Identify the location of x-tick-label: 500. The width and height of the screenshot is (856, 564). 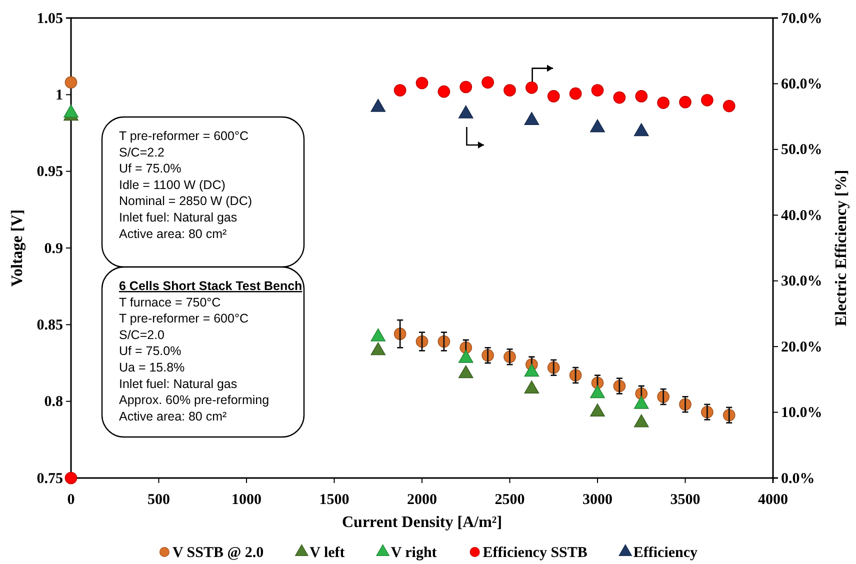
(159, 500).